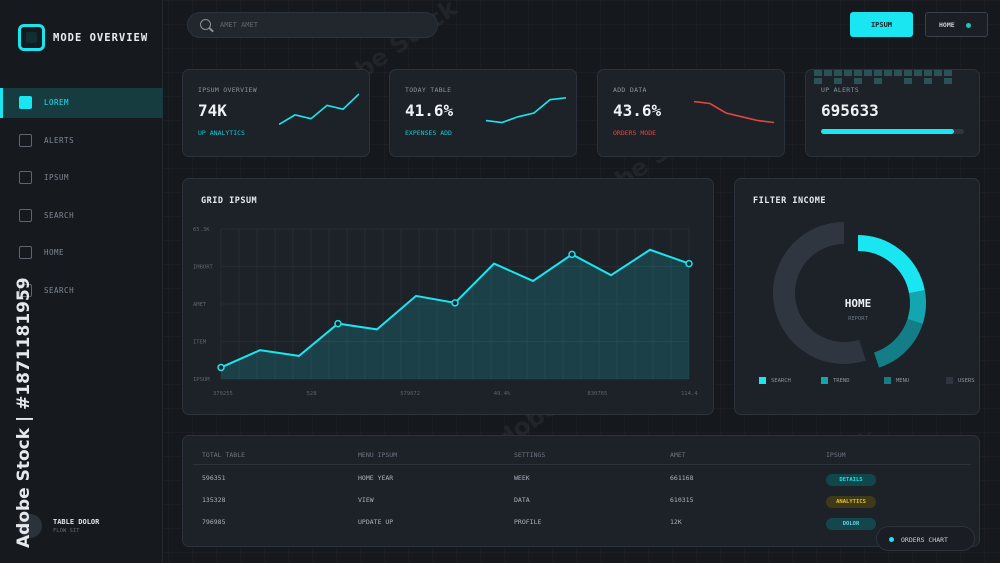 This screenshot has width=1000, height=563. What do you see at coordinates (597, 394) in the screenshot?
I see `x-tick-label: 830765` at bounding box center [597, 394].